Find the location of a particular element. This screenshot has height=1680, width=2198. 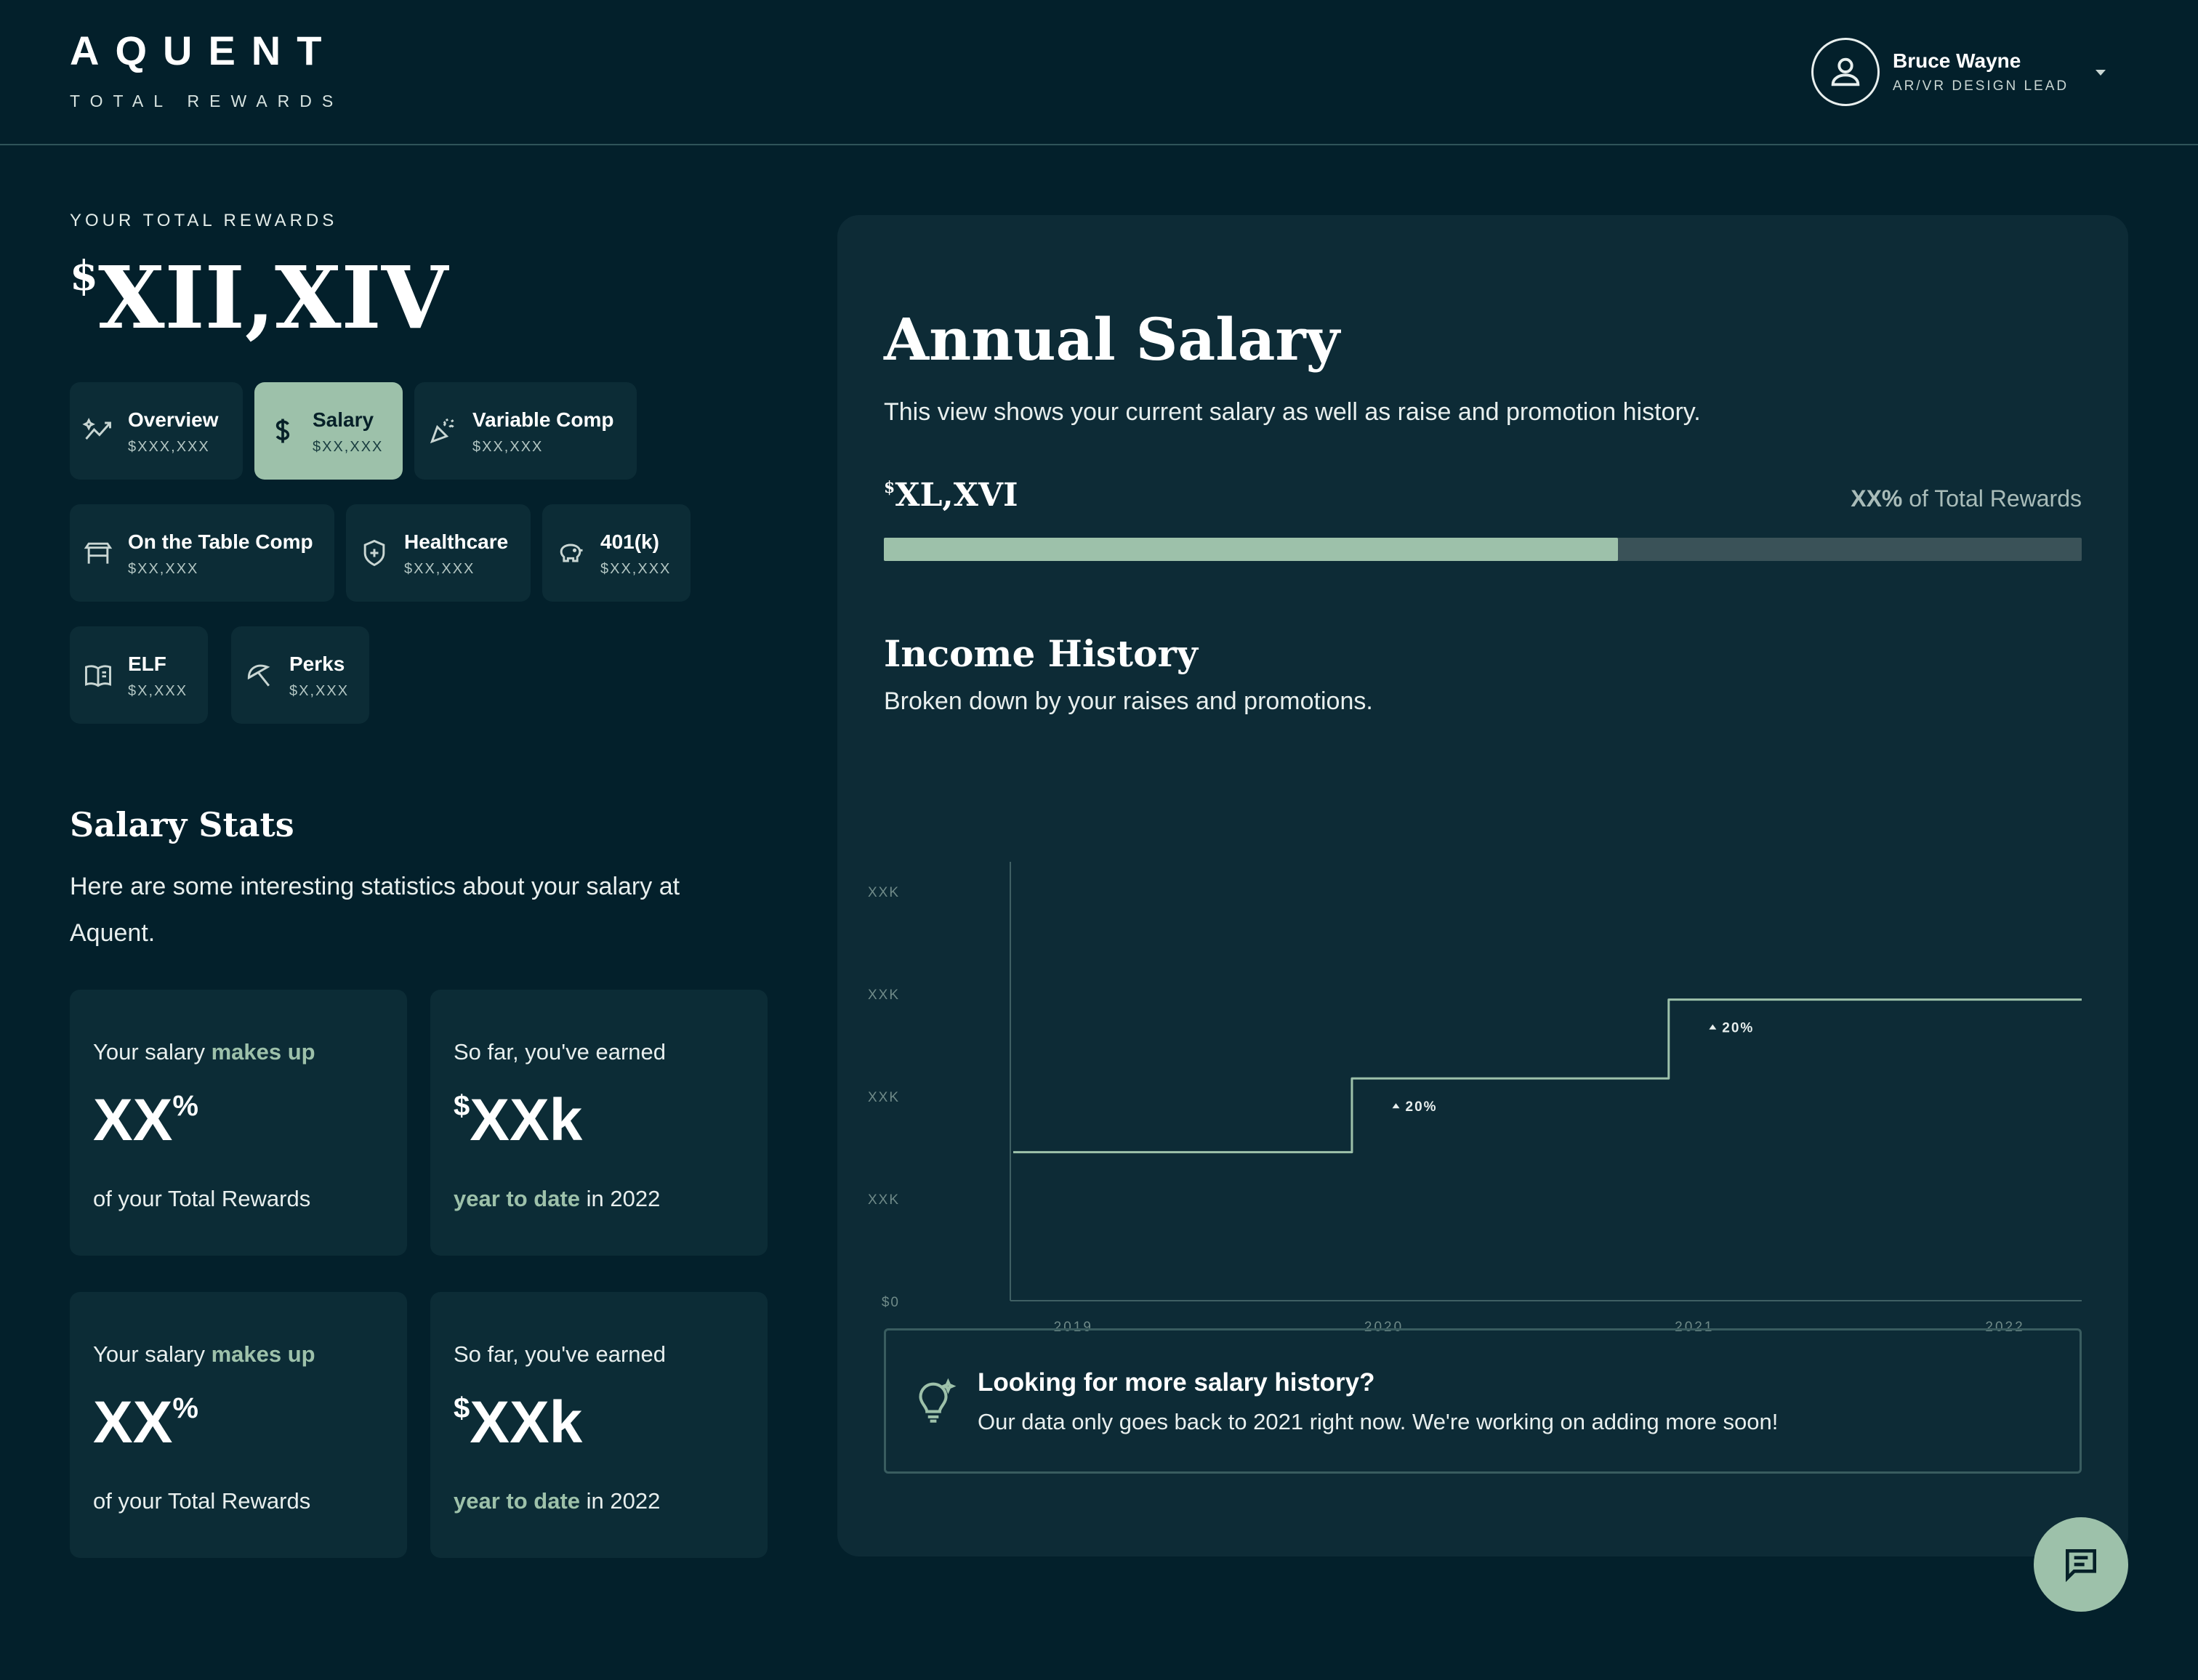

tab-salary: Salary $XX,XXX is located at coordinates (328, 431).